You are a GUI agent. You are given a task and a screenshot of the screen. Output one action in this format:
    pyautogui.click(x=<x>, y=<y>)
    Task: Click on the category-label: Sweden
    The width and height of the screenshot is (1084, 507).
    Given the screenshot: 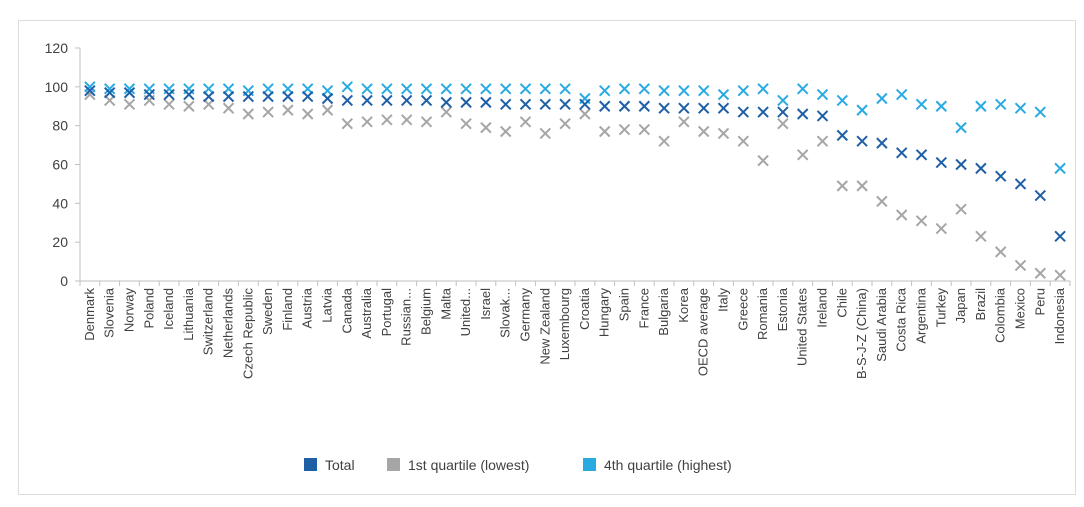 What is the action you would take?
    pyautogui.click(x=267, y=311)
    